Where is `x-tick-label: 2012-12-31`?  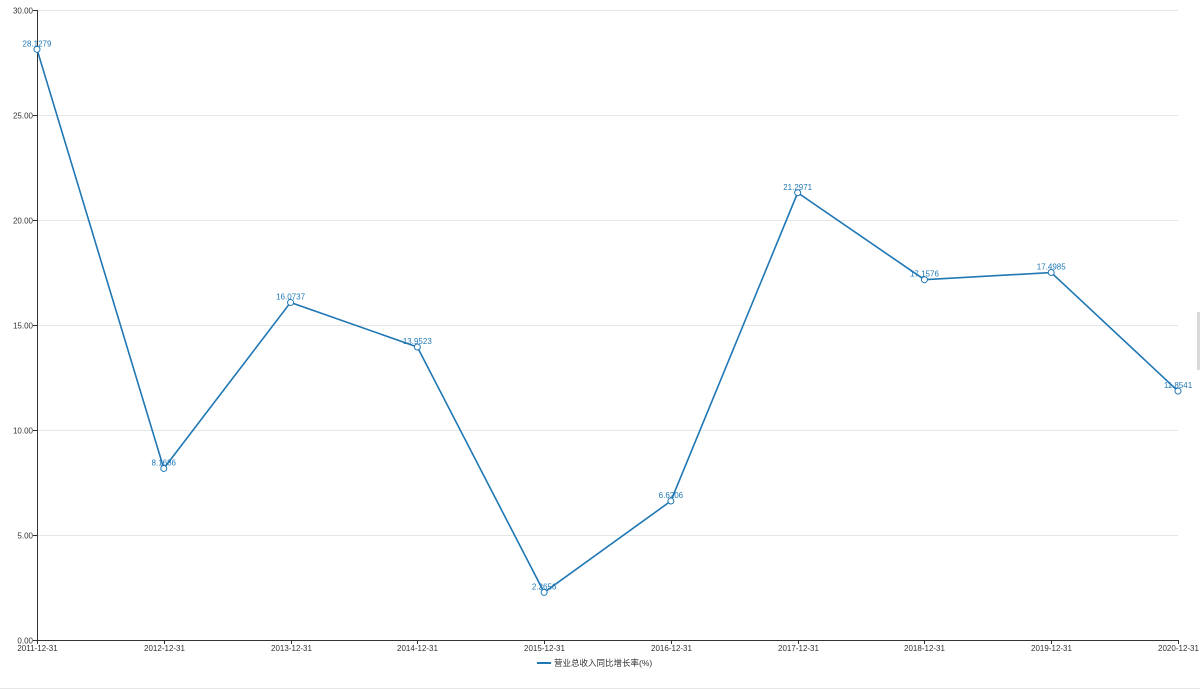 x-tick-label: 2012-12-31 is located at coordinates (164, 648).